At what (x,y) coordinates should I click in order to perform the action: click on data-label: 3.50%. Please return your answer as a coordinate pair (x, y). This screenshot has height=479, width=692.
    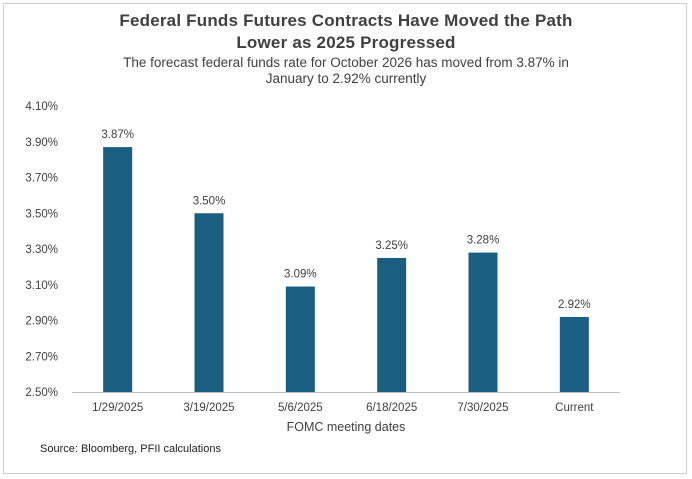
    Looking at the image, I should click on (209, 201).